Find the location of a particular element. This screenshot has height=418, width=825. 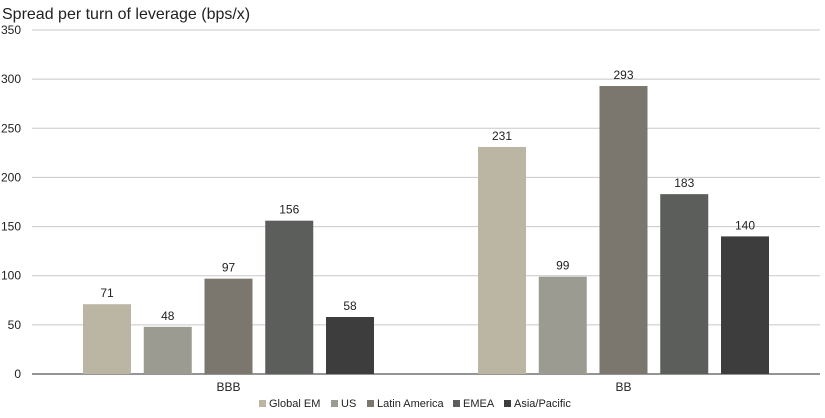

chart-title: Spread per turn of leverage (bps/x) is located at coordinates (126, 14).